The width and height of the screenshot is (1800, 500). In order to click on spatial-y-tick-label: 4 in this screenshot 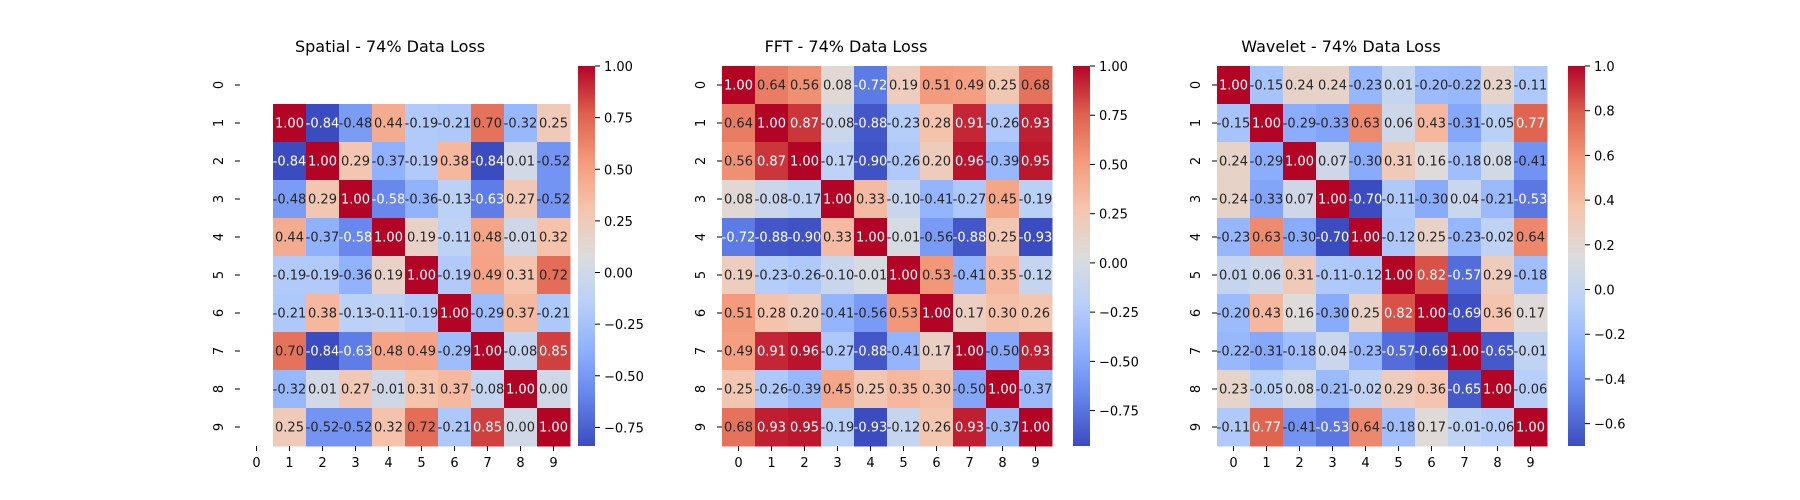, I will do `click(219, 237)`.